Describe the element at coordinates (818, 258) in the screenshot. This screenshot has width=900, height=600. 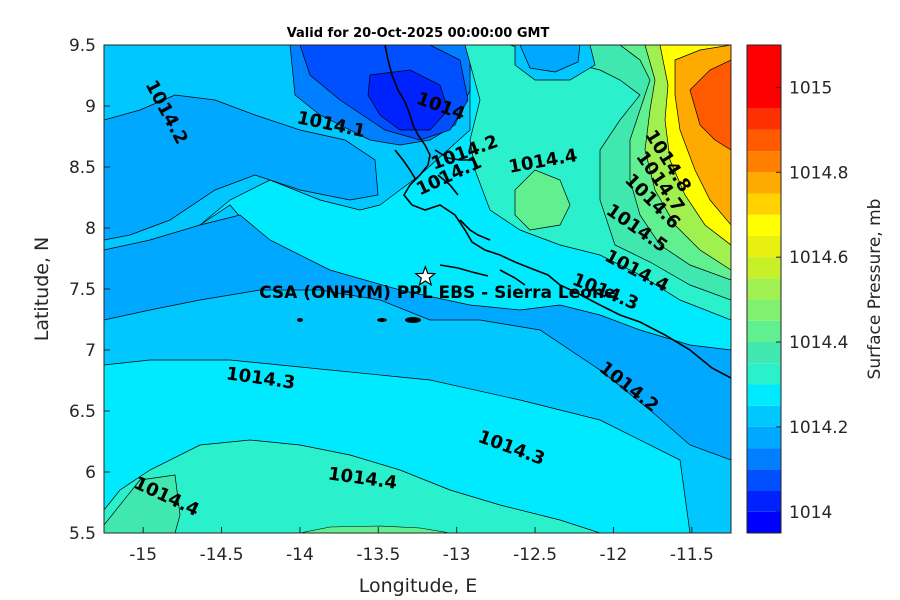
I see `colorbar-tick-label: 1014.6` at that location.